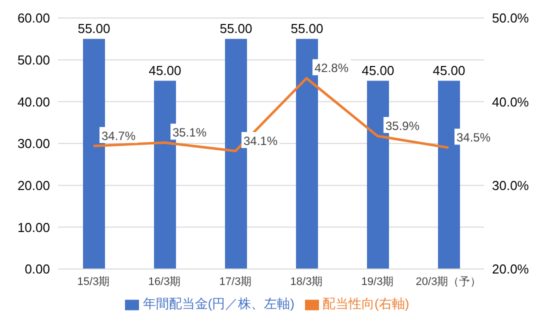  Describe the element at coordinates (511, 18) in the screenshot. I see `y2-tick-label: 50.0%` at that location.